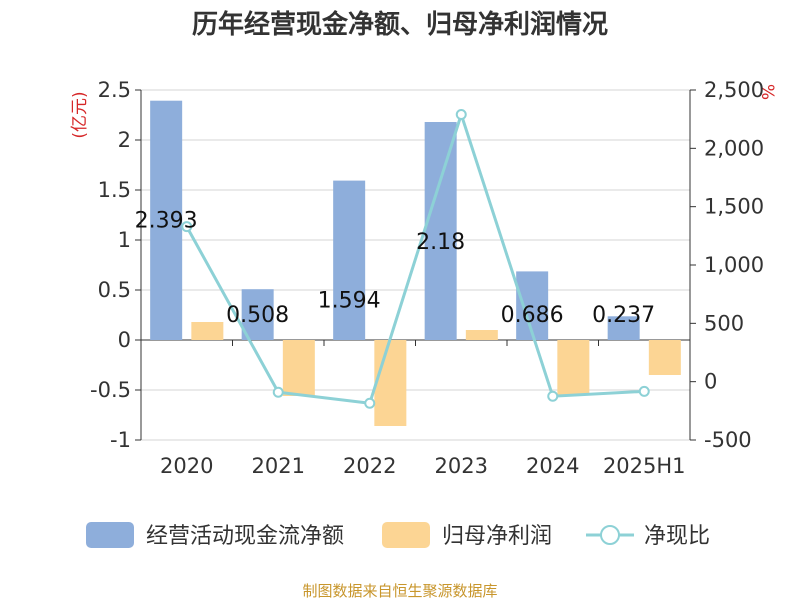 The height and width of the screenshot is (600, 800). Describe the element at coordinates (110, 390) in the screenshot. I see `left-tick-label: -0.5` at that location.